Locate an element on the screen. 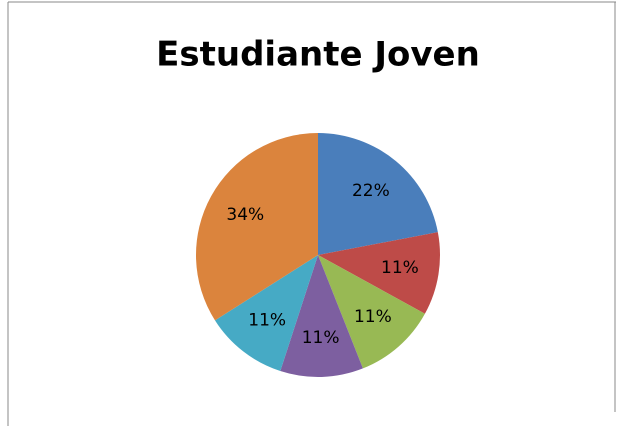 The width and height of the screenshot is (618, 426). chart-title: Estudiante Joven is located at coordinates (318, 55).